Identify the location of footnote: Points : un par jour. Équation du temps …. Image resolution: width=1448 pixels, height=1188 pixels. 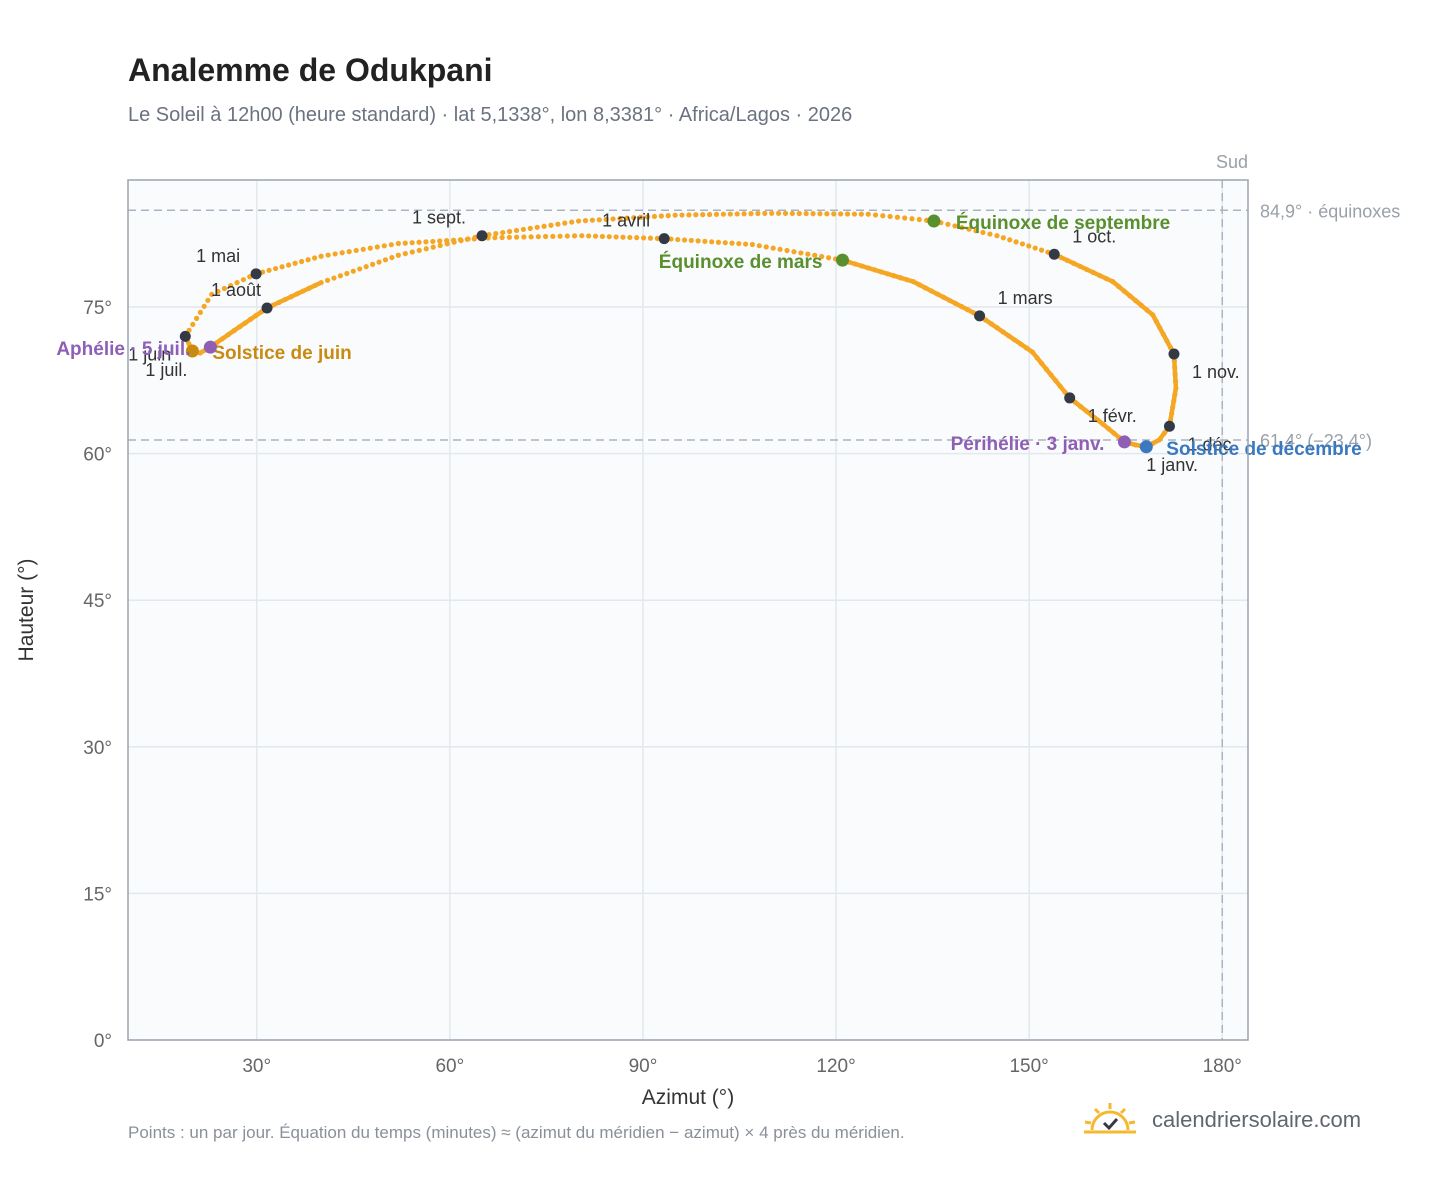
(516, 1132).